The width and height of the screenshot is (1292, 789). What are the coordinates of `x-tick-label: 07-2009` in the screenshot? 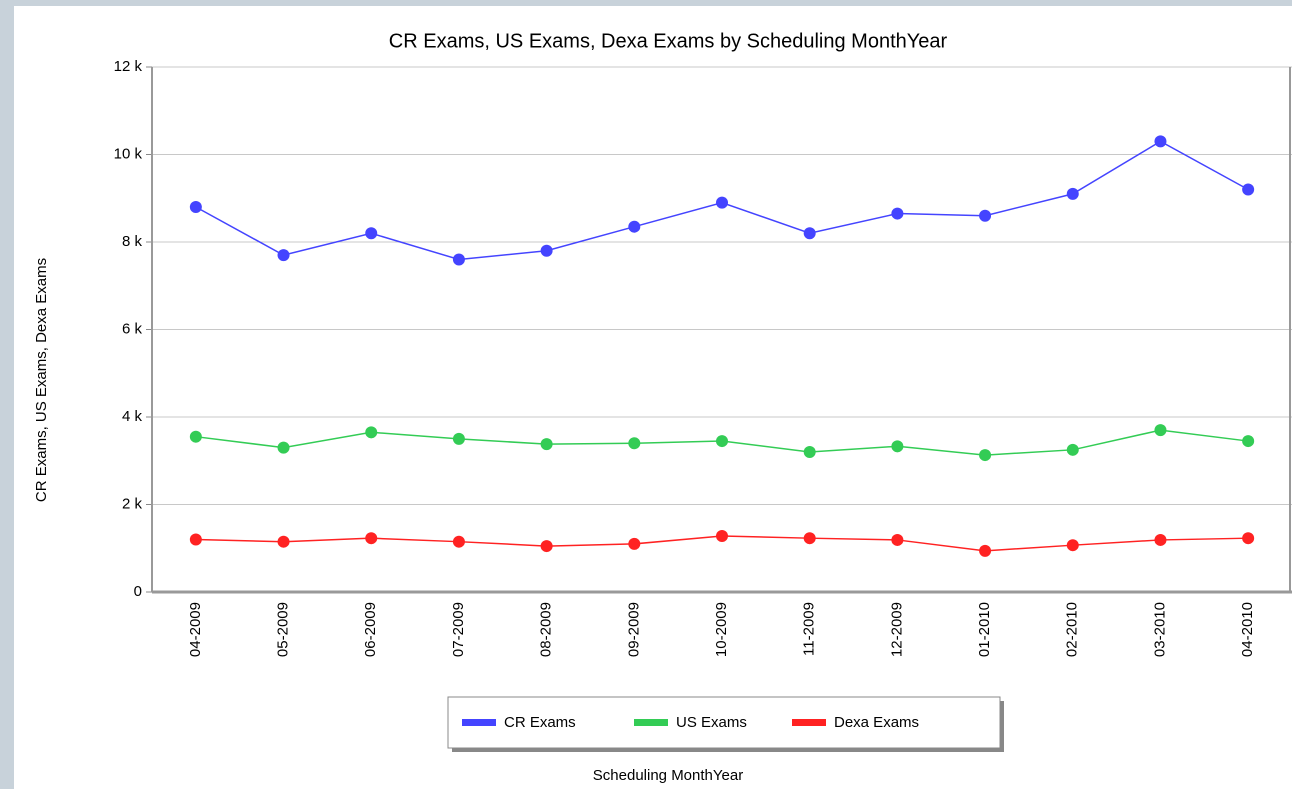 It's located at (458, 629).